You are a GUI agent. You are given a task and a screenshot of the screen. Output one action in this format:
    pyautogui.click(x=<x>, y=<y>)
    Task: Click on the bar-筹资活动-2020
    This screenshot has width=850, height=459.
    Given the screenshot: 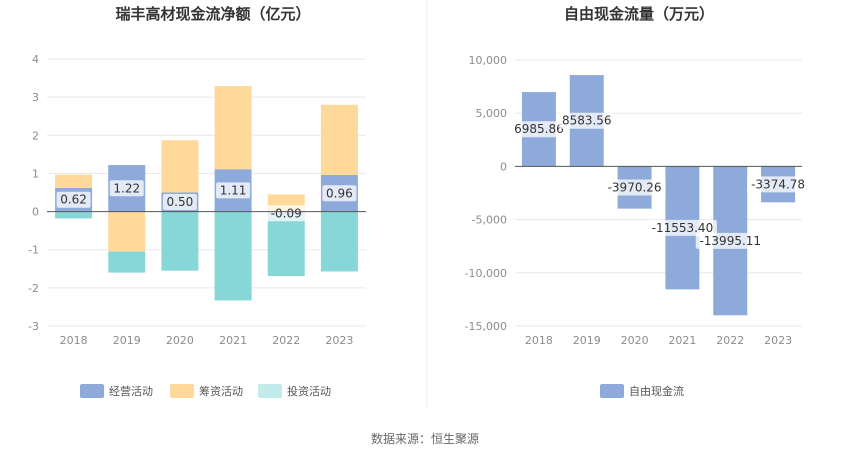 What is the action you would take?
    pyautogui.click(x=180, y=166)
    